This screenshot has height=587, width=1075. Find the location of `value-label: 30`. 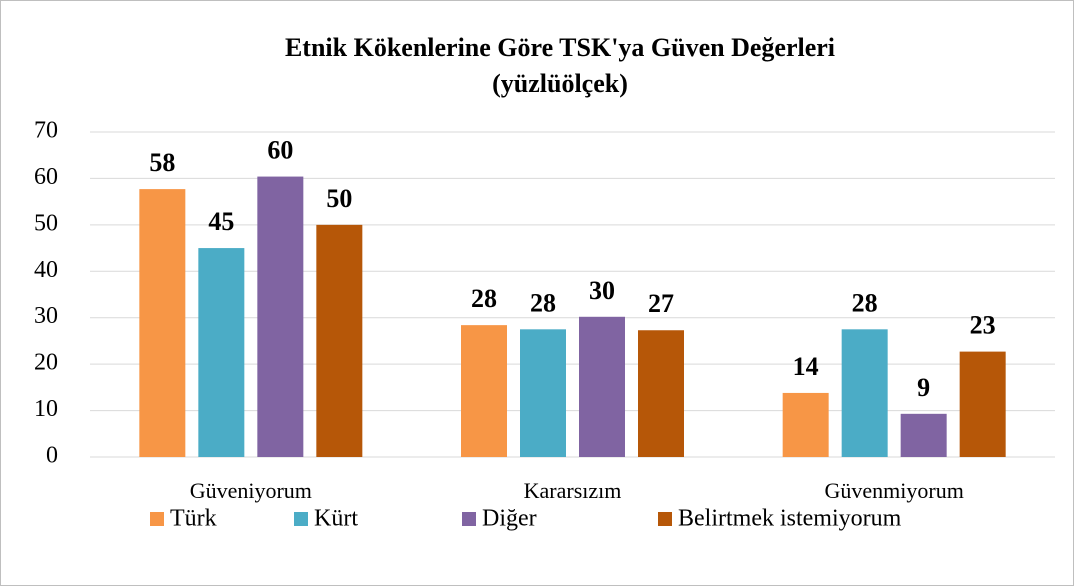

value-label: 30 is located at coordinates (602, 290).